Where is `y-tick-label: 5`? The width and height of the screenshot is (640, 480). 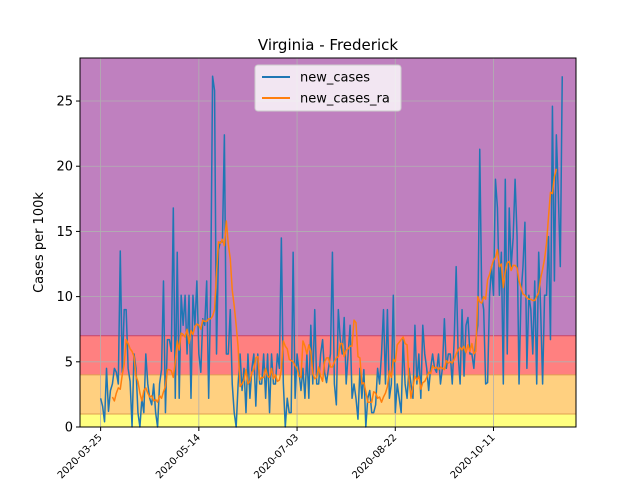 y-tick-label: 5 is located at coordinates (69, 362).